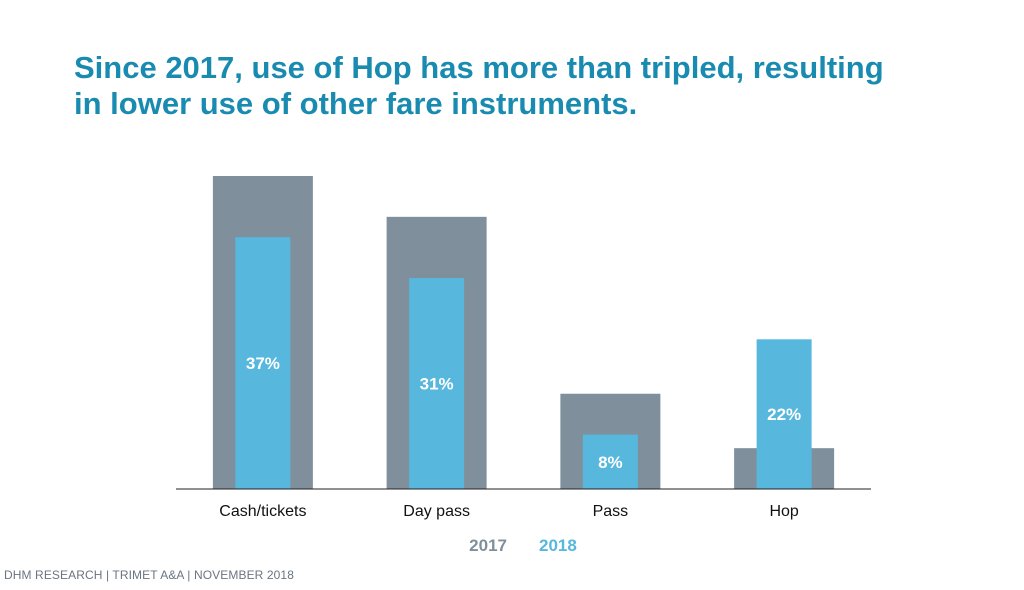  What do you see at coordinates (436, 511) in the screenshot?
I see `x-tick-label-1: Day pass` at bounding box center [436, 511].